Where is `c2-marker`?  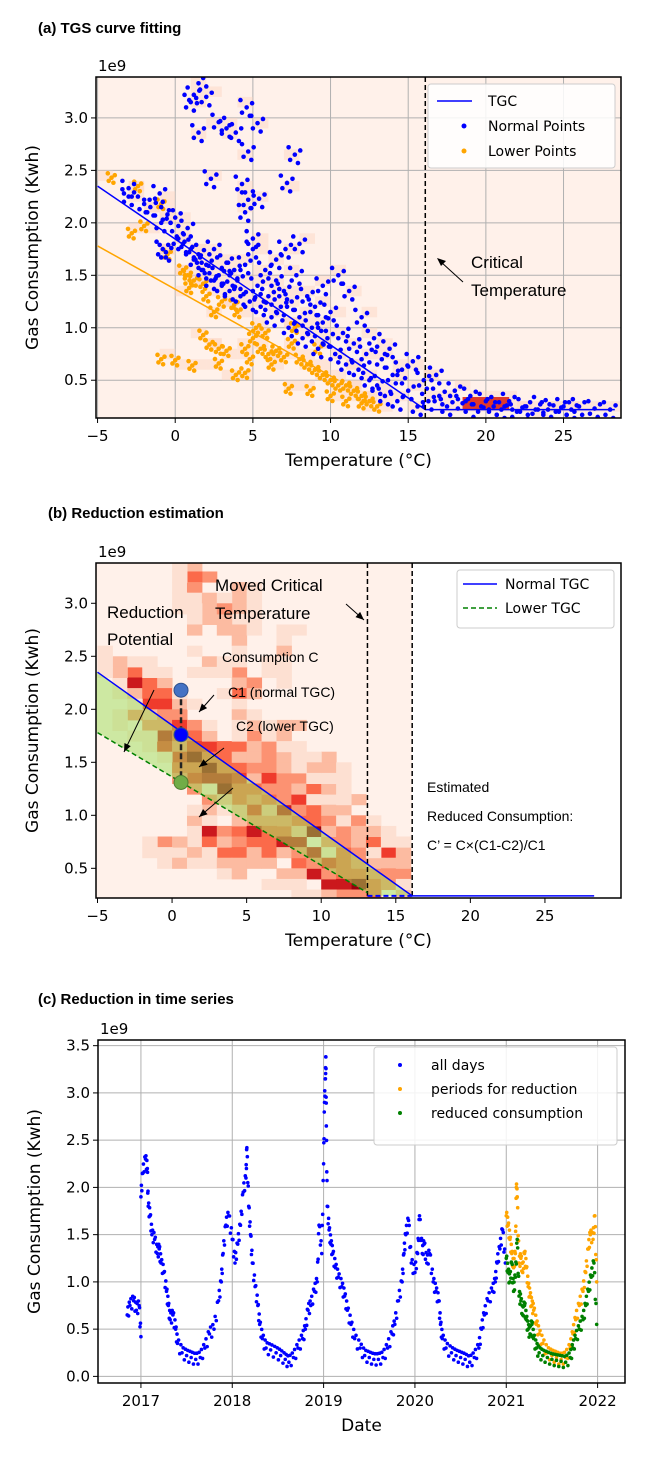 c2-marker is located at coordinates (181, 782).